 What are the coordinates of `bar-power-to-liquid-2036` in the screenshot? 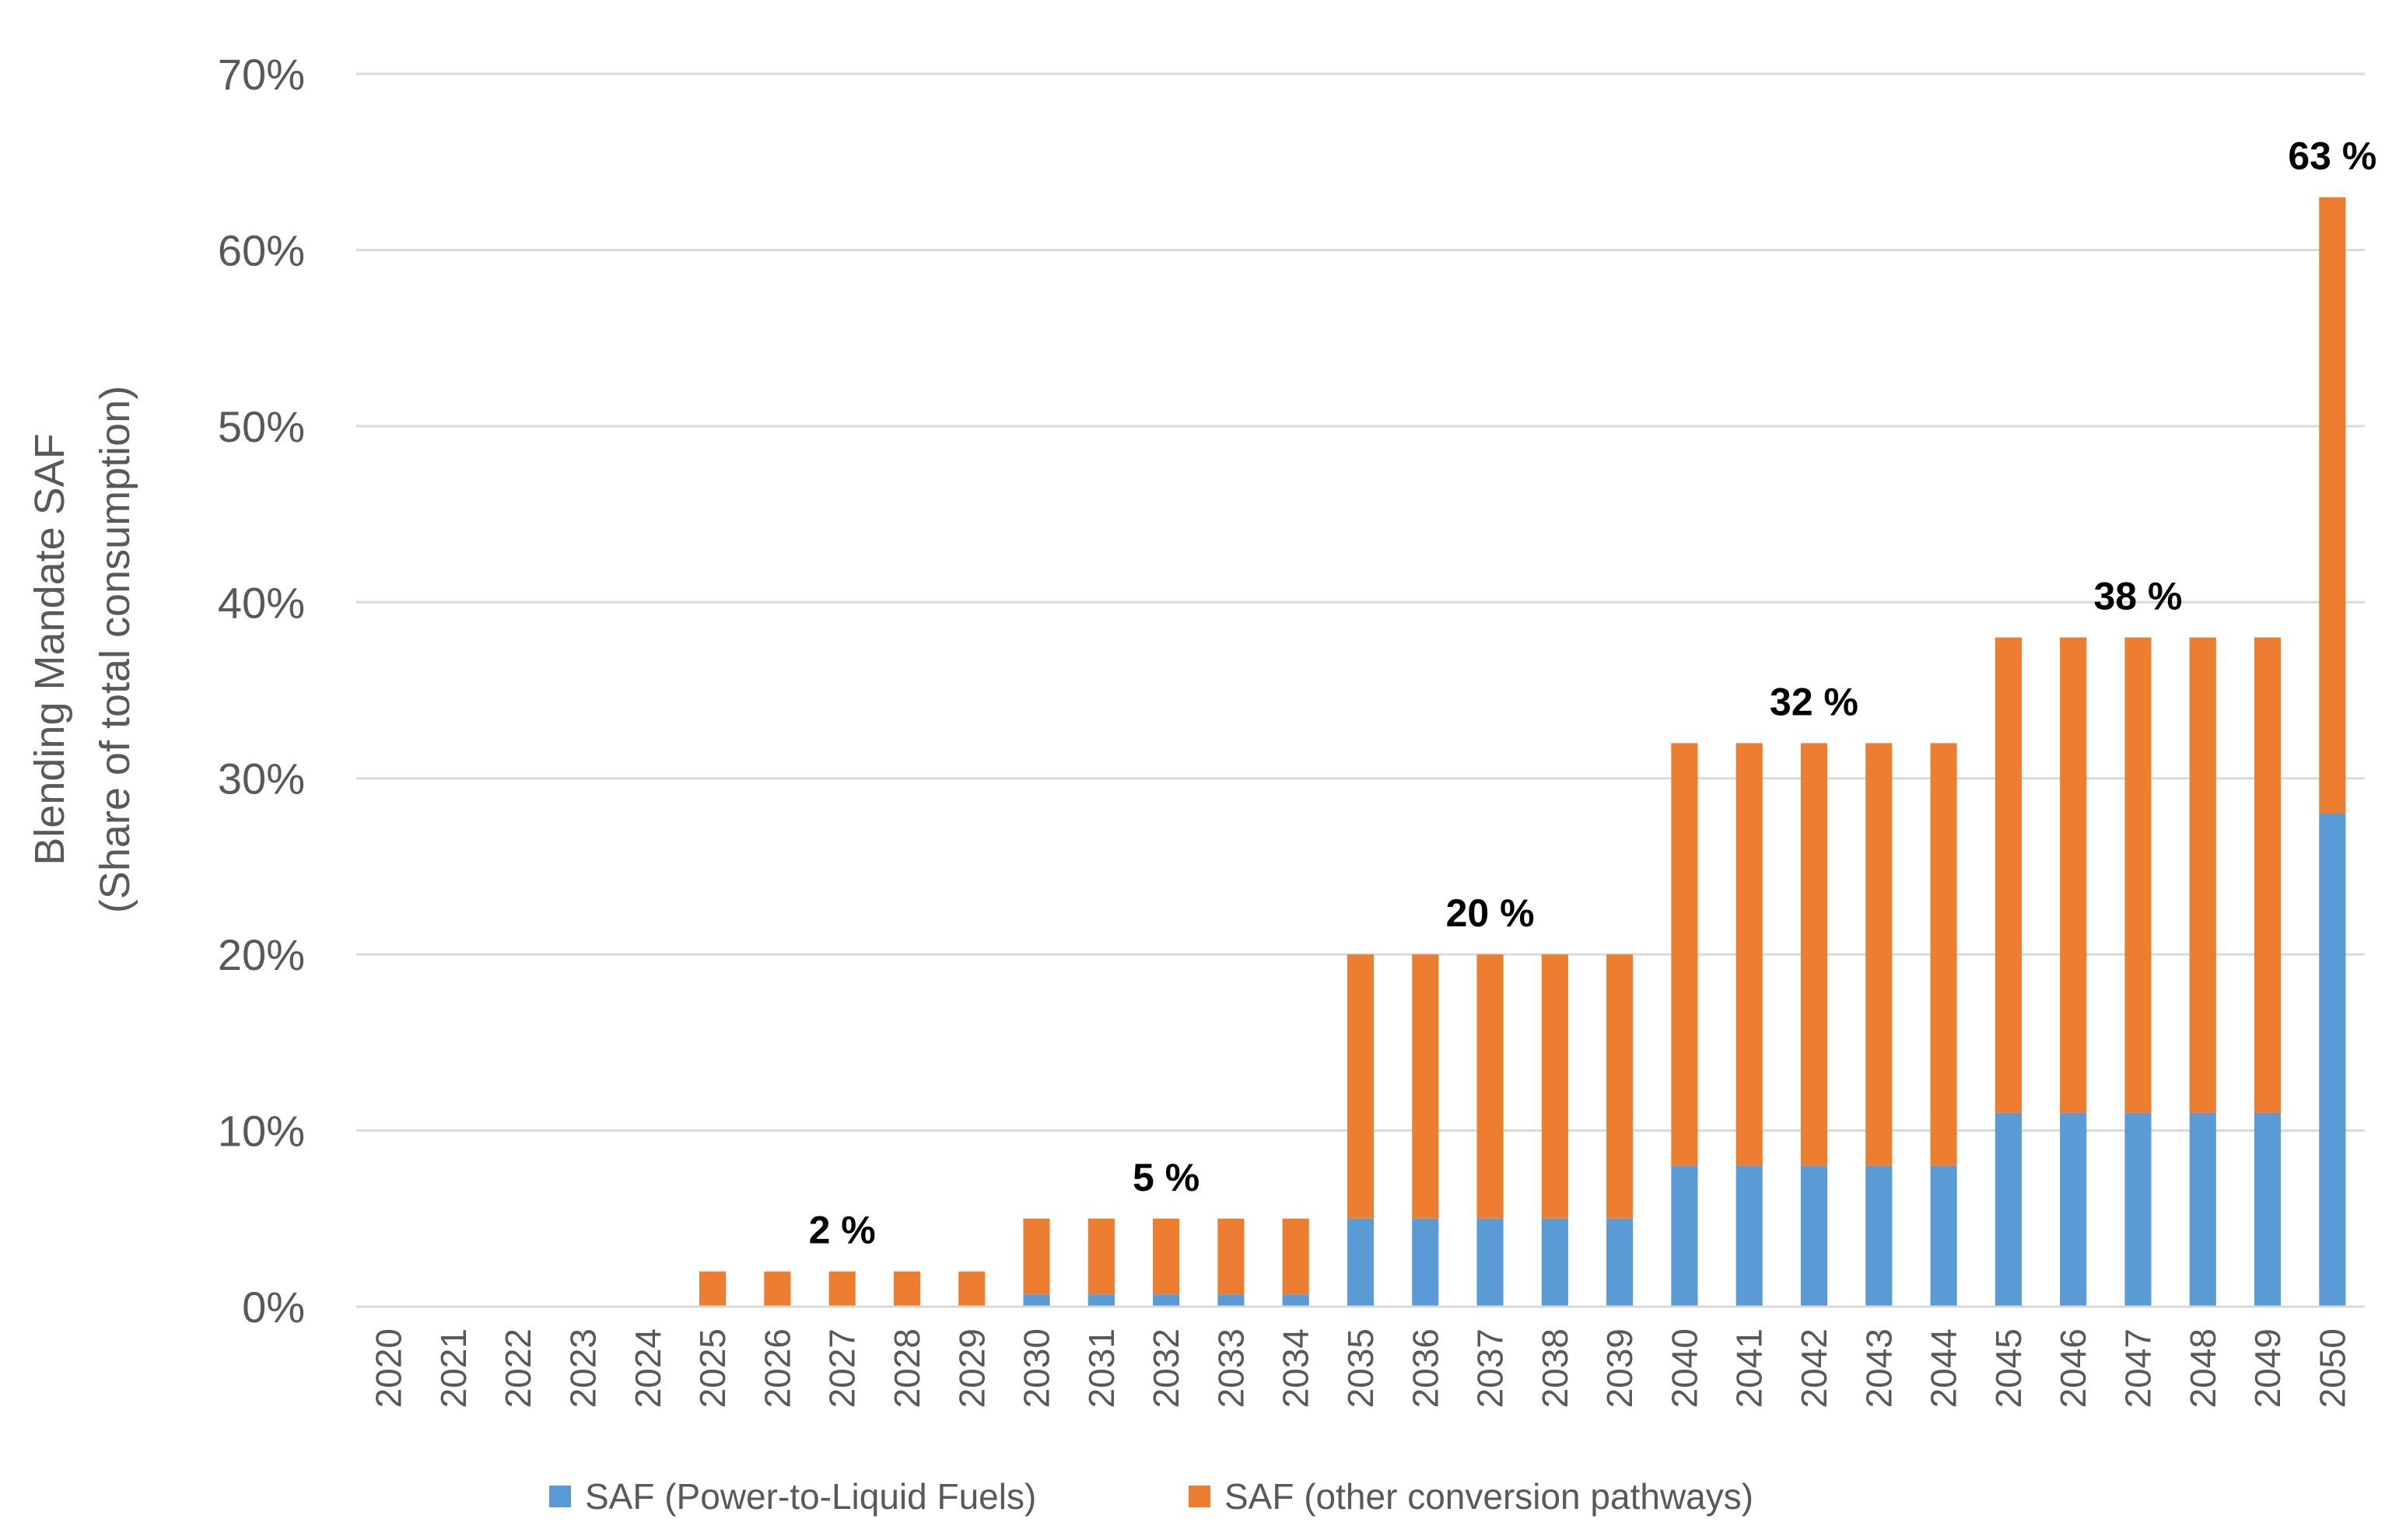 It's located at (1425, 1262).